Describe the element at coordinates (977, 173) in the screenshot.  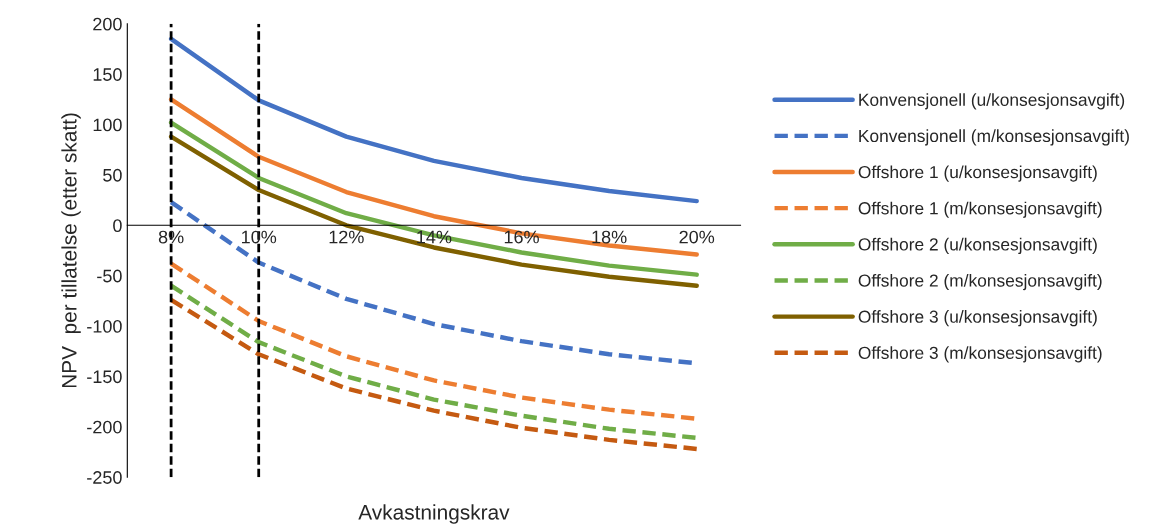
I see `legend-label: Offshore 1 (u/konsesjonsavgift)` at that location.